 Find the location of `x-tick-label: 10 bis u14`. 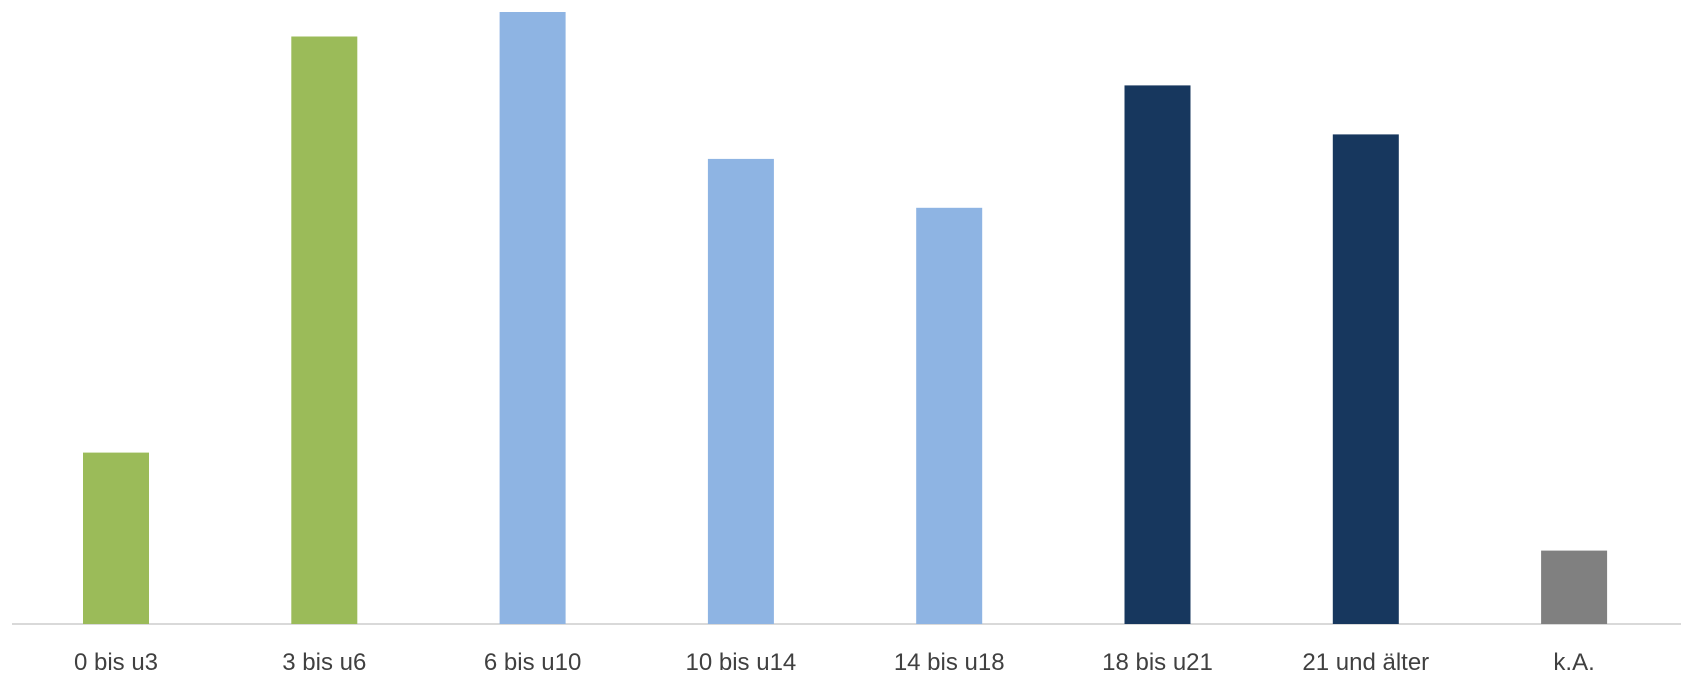

x-tick-label: 10 bis u14 is located at coordinates (741, 662).